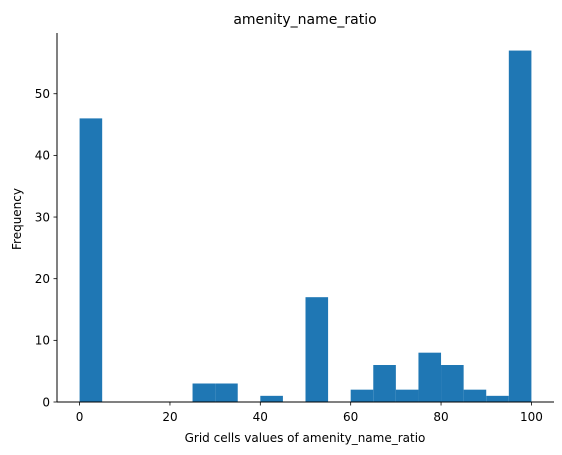 Image resolution: width=562 pixels, height=455 pixels. I want to click on x-tick-label: 100, so click(531, 417).